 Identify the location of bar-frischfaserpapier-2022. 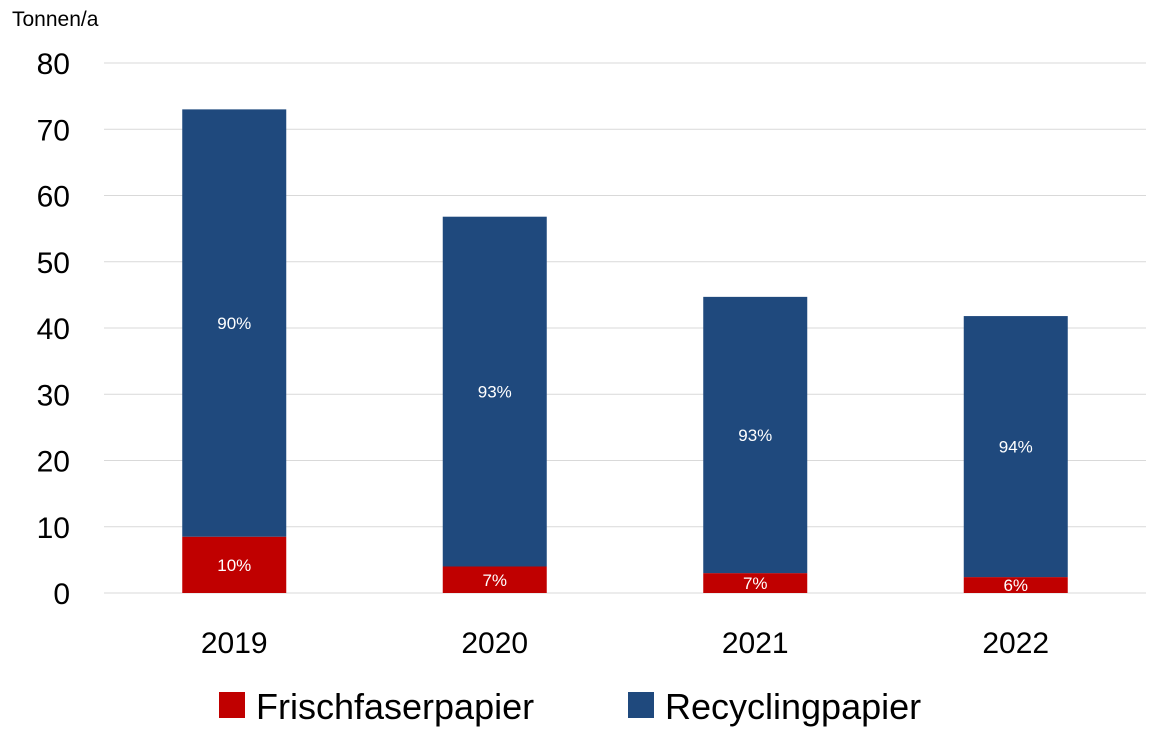
(1015, 585).